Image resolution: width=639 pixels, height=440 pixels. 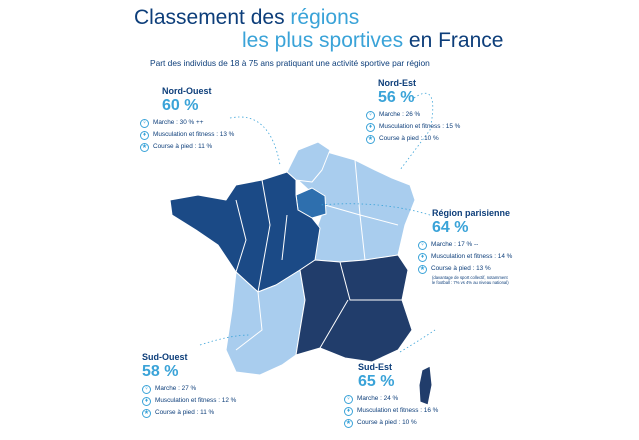 What do you see at coordinates (225, 340) in the screenshot?
I see `connector-sud-ouest` at bounding box center [225, 340].